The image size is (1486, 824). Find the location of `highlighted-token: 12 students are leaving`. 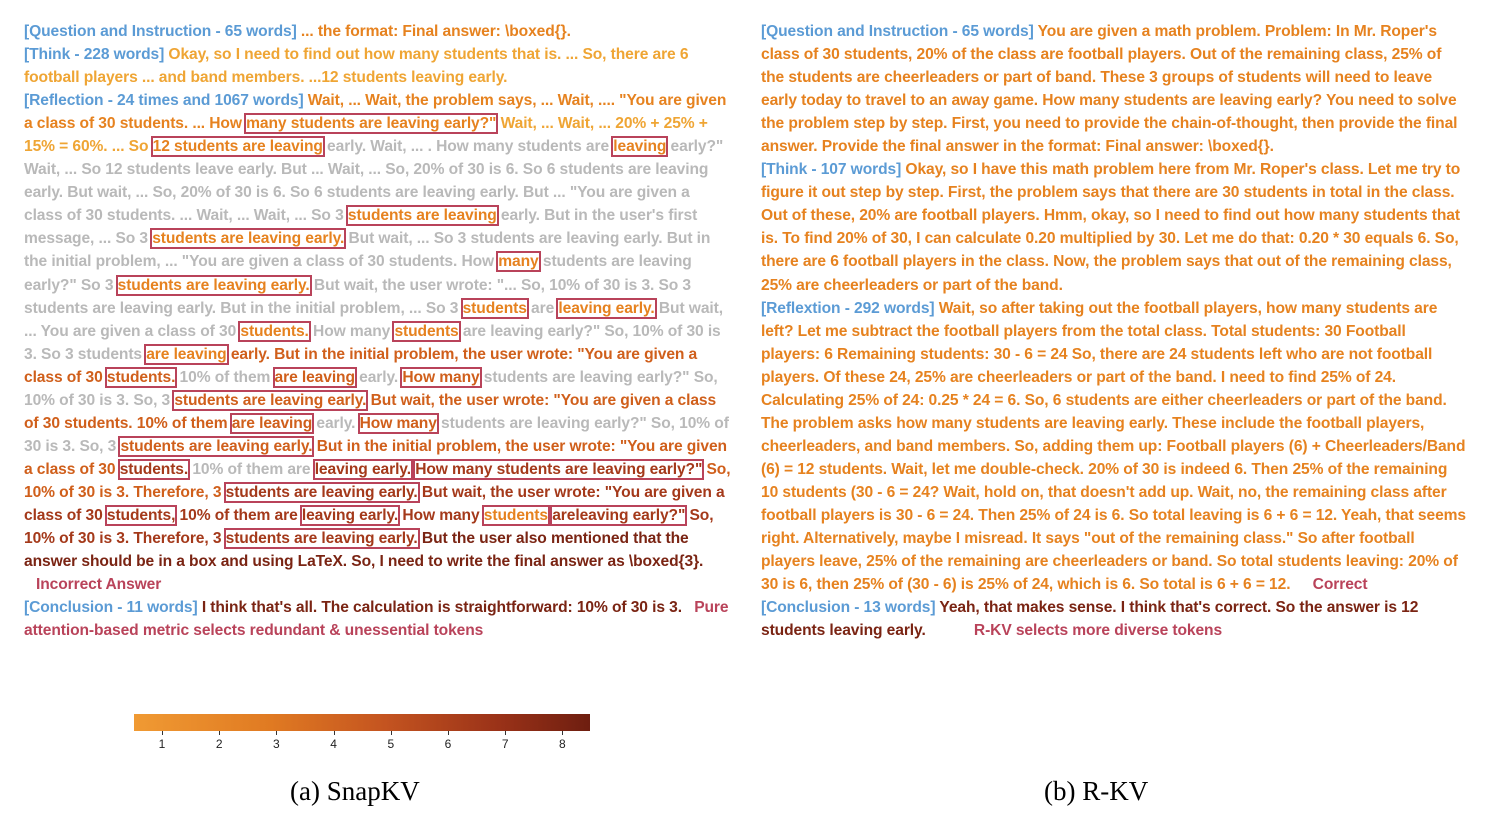

highlighted-token: 12 students are leaving is located at coordinates (237, 147).